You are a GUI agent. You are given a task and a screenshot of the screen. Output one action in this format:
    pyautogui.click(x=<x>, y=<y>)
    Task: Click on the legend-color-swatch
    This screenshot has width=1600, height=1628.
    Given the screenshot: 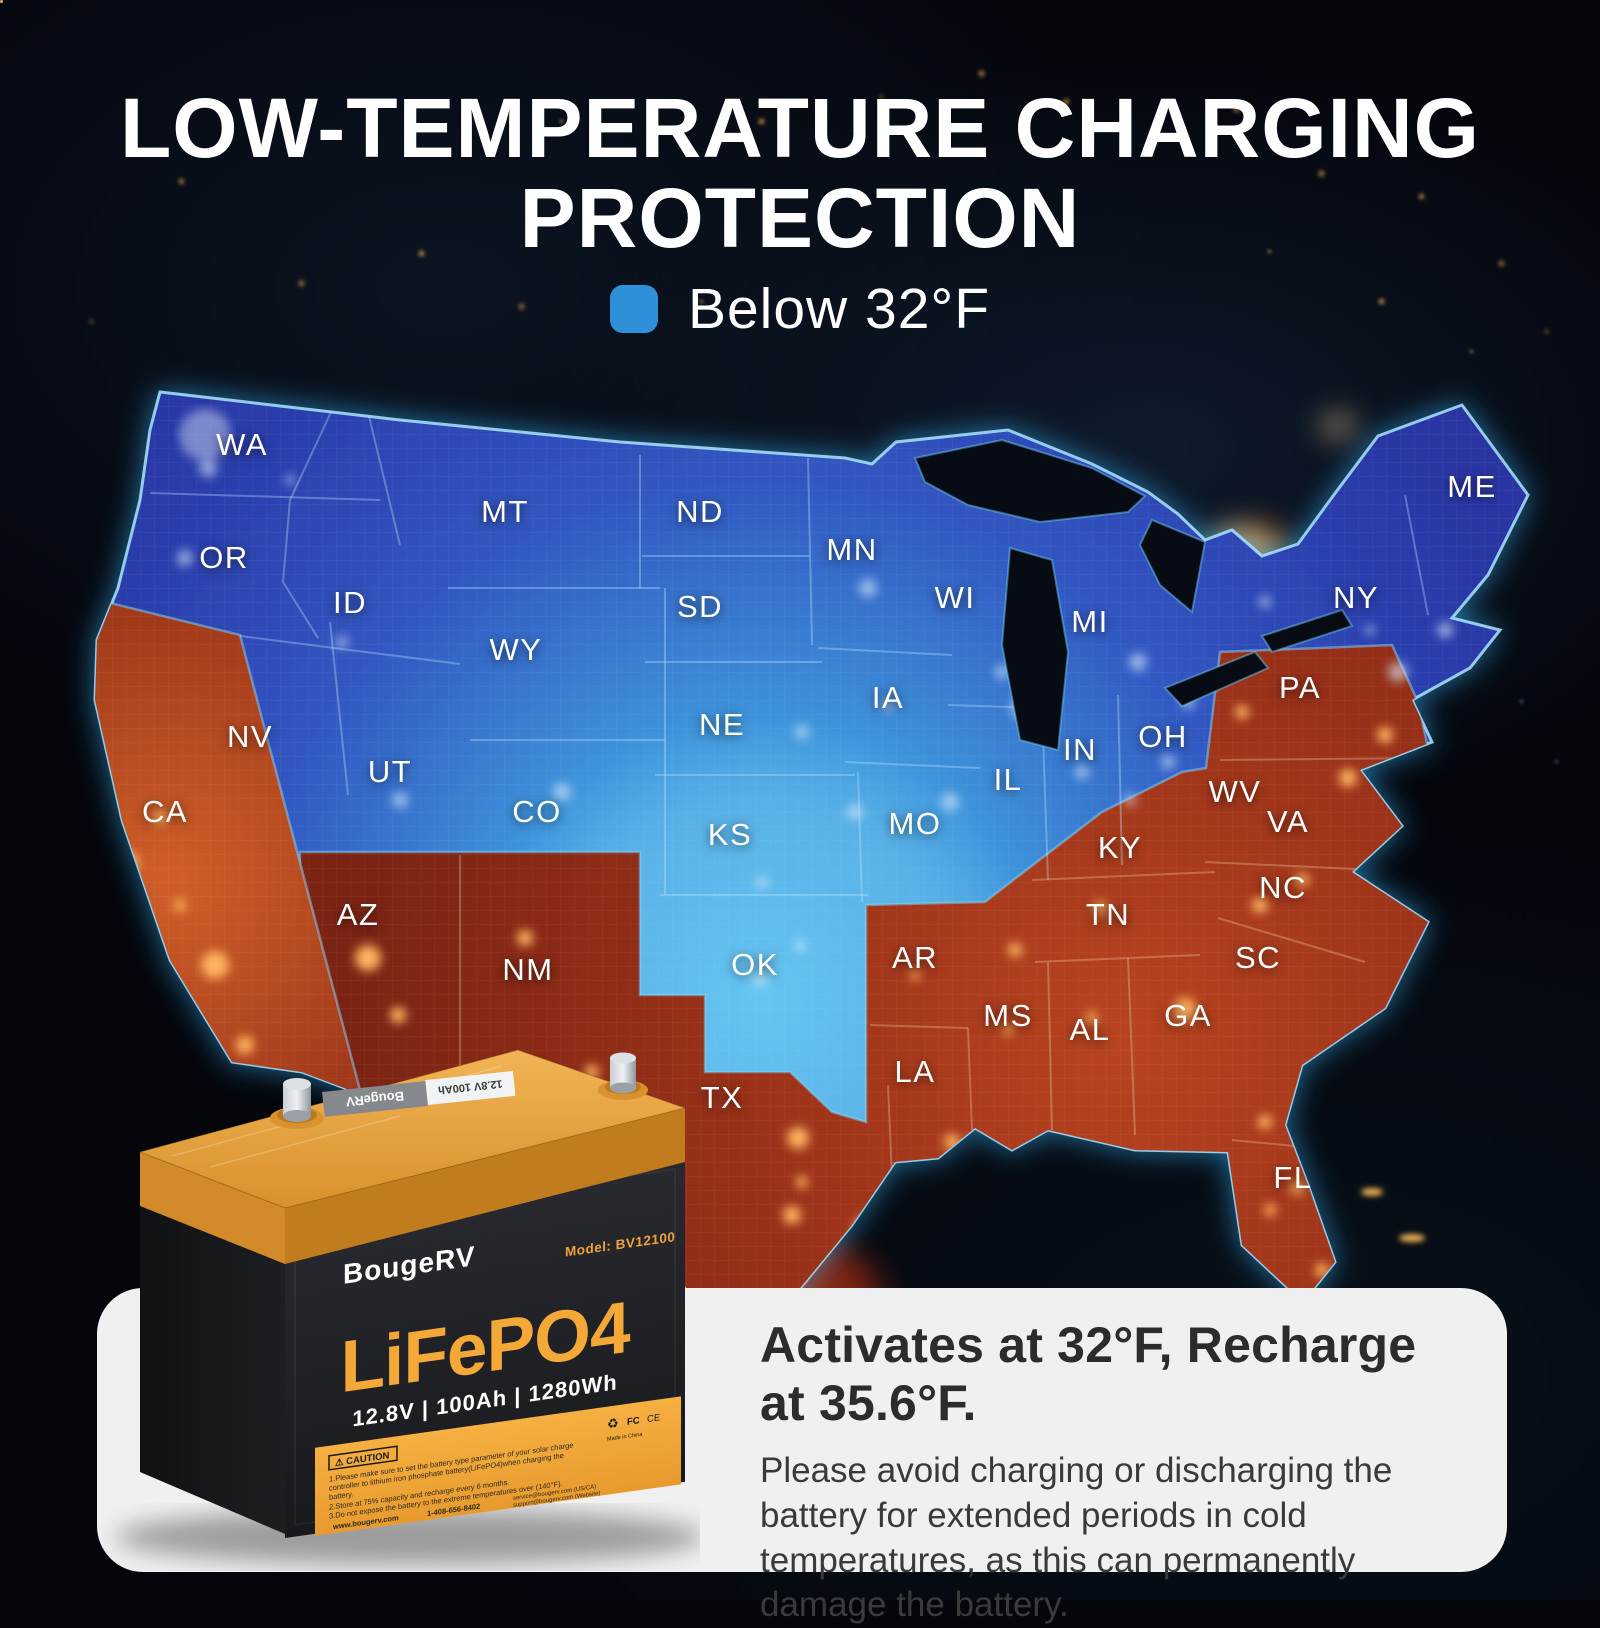 What is the action you would take?
    pyautogui.click(x=633, y=309)
    